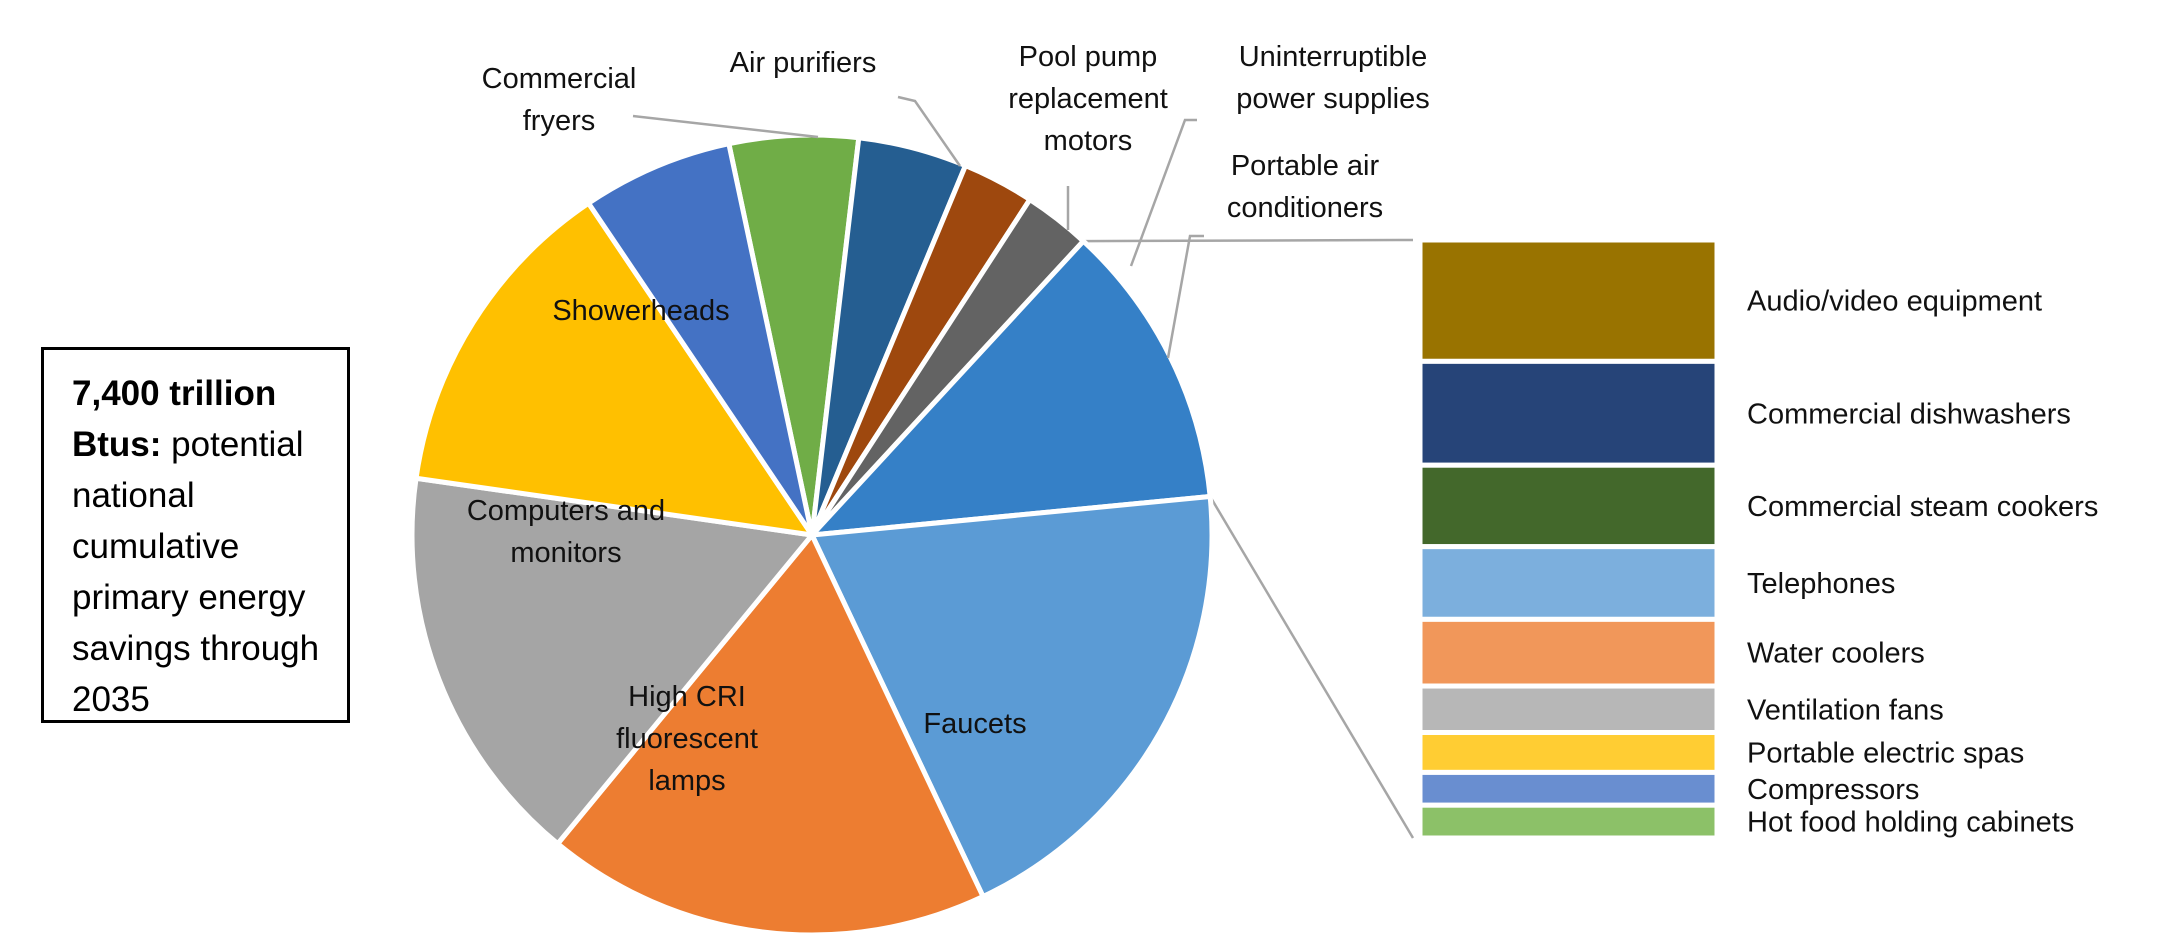 This screenshot has height=952, width=2166. I want to click on breakout-connectors, so click(1249, 538).